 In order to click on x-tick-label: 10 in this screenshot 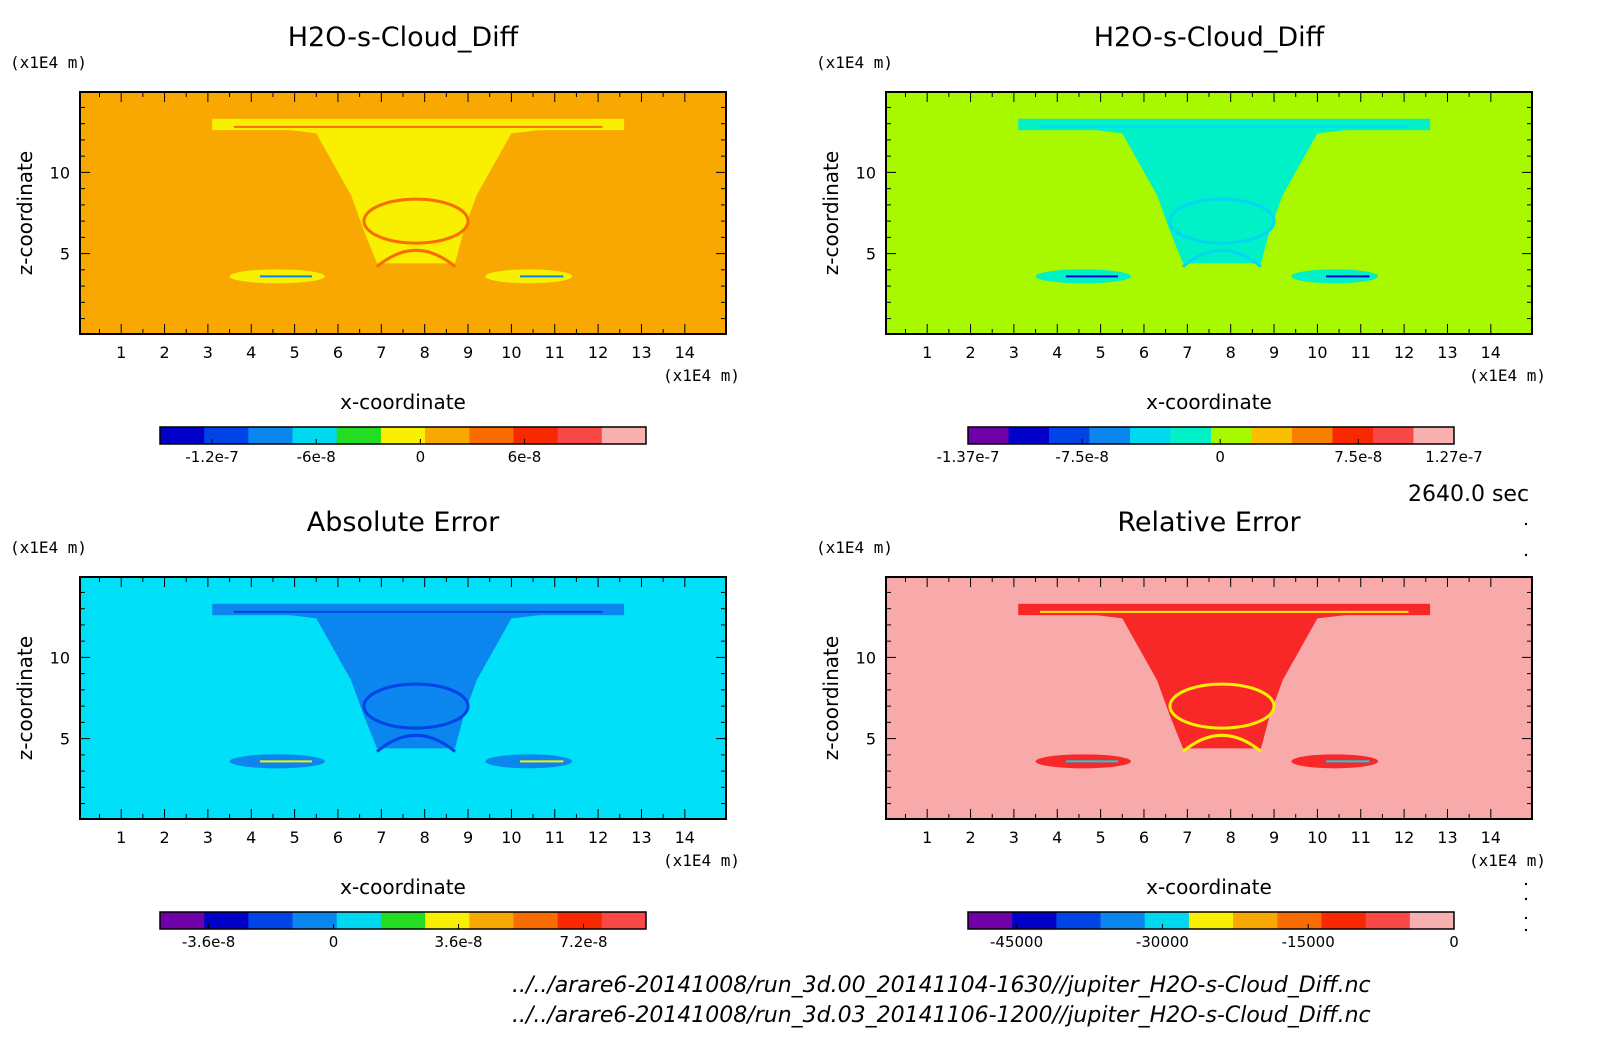, I will do `click(511, 352)`.